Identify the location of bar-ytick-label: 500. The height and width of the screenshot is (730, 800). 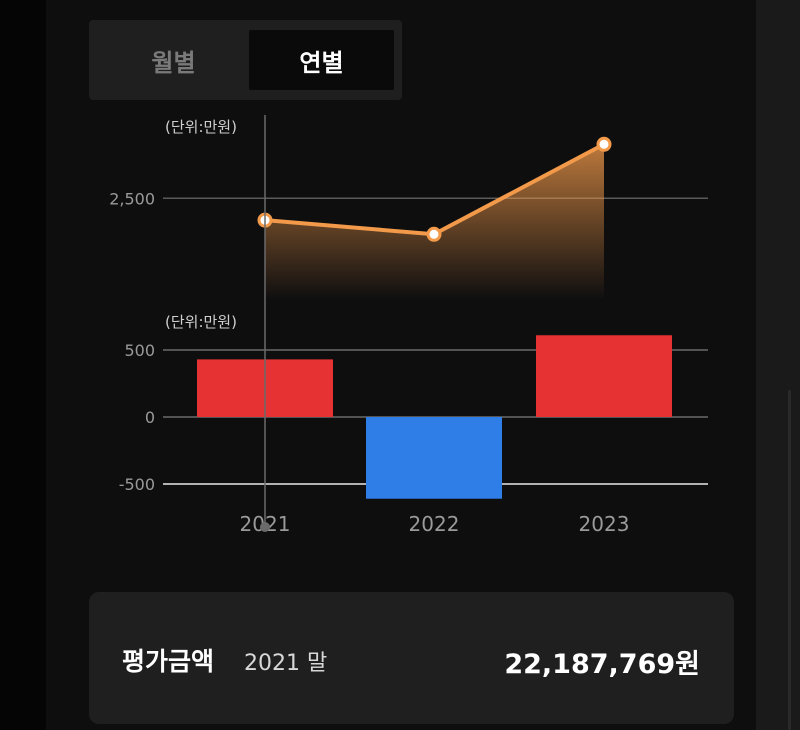
(139, 350).